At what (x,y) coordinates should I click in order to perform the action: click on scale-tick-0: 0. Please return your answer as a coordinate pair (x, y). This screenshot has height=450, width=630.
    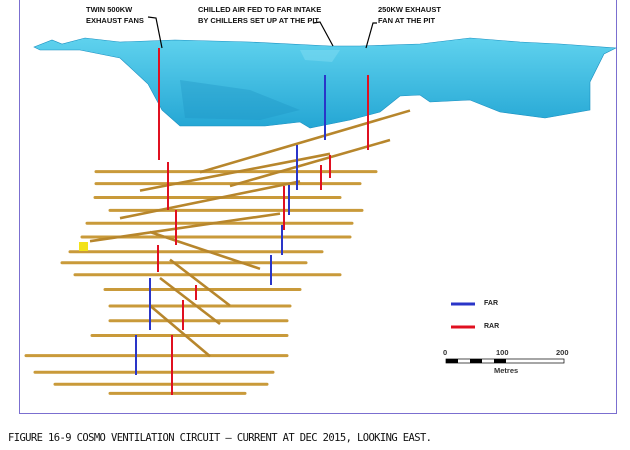
    Looking at the image, I should click on (445, 352).